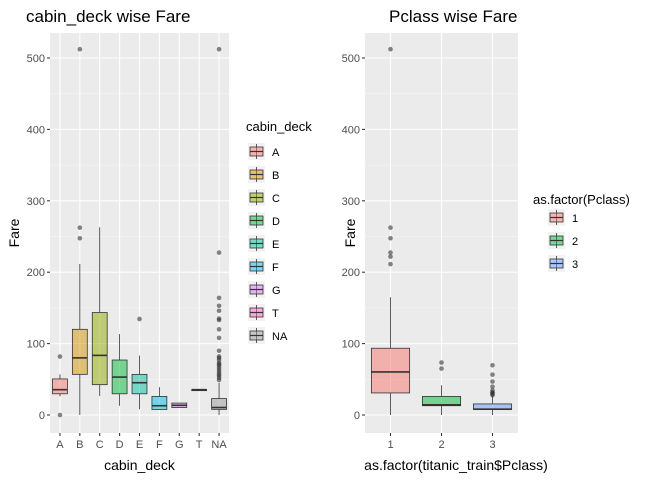  I want to click on x-tick-label-A: A, so click(60, 445).